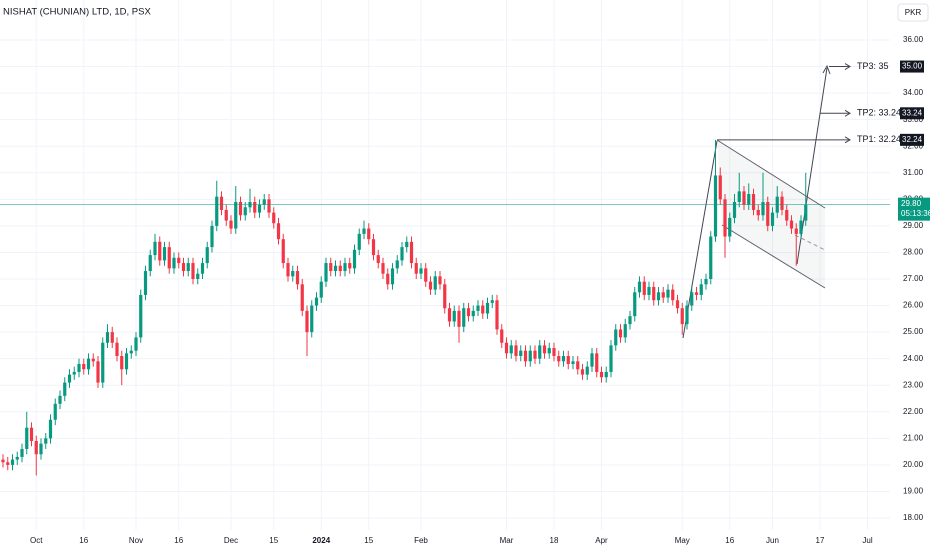  Describe the element at coordinates (879, 139) in the screenshot. I see `target-label: TP1: 32.24` at that location.